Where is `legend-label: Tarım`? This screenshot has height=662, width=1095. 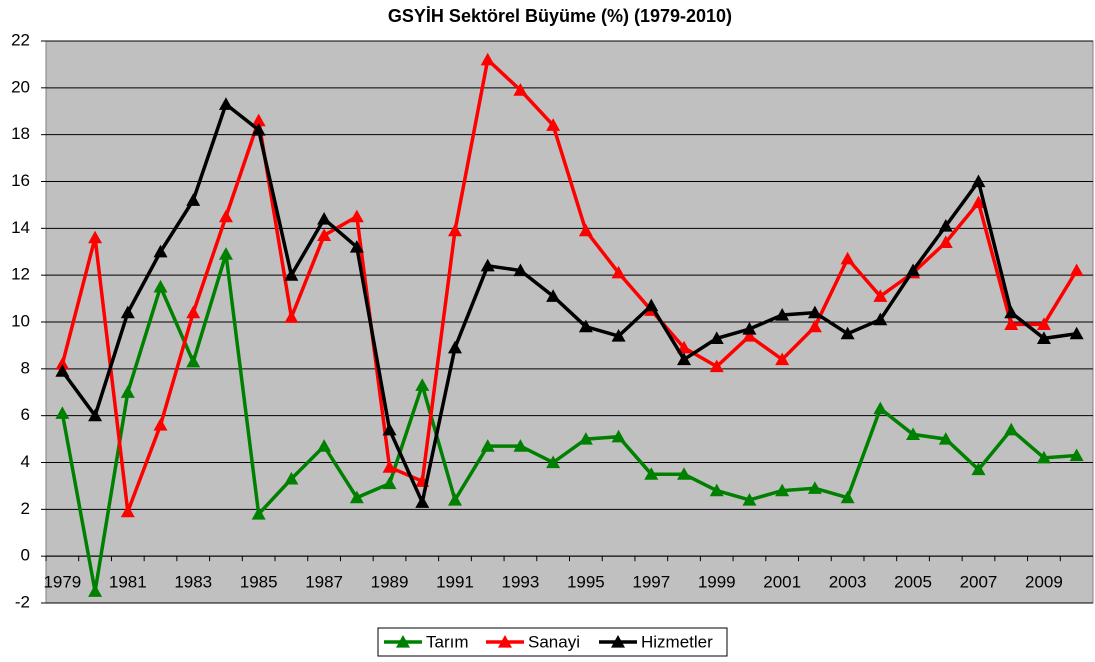 legend-label: Tarım is located at coordinates (447, 641).